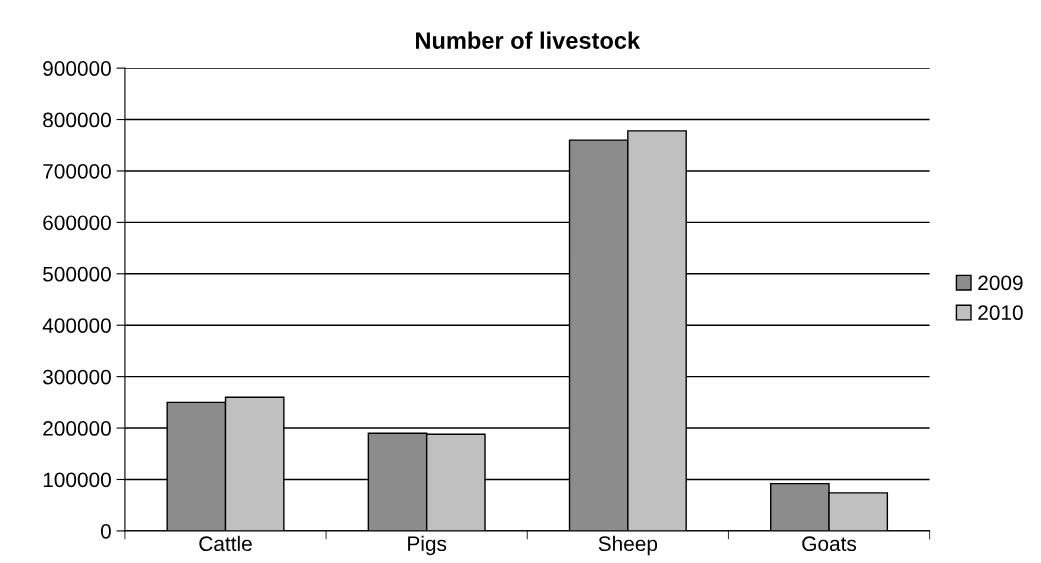 The height and width of the screenshot is (563, 1041). Describe the element at coordinates (427, 545) in the screenshot. I see `x-tick-label: Pigs` at that location.